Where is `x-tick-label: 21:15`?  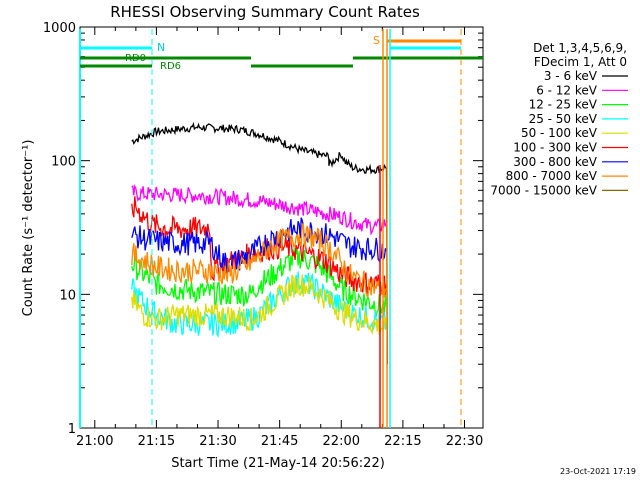 x-tick-label: 21:15 is located at coordinates (156, 441).